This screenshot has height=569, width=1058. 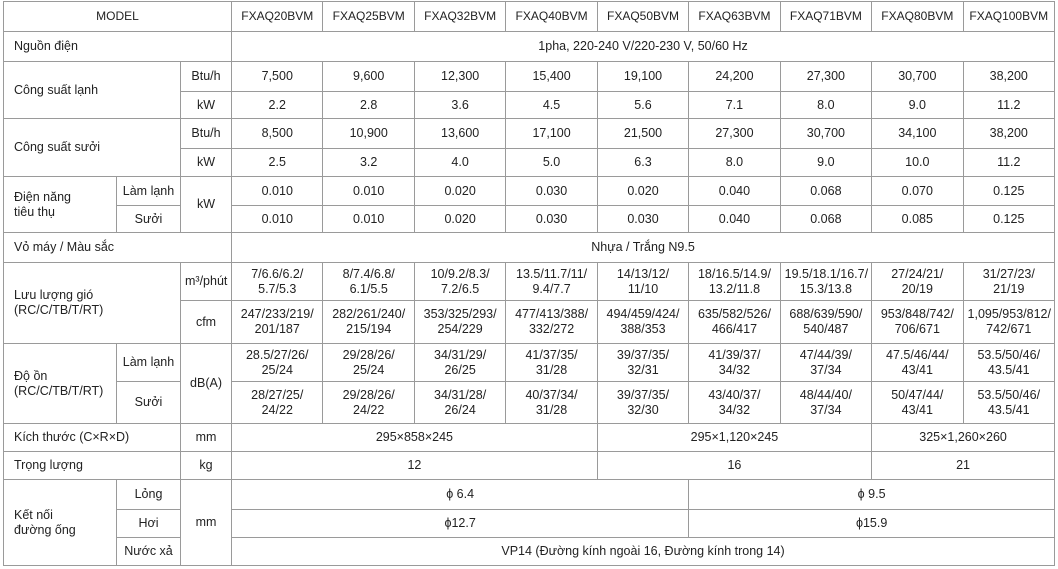 What do you see at coordinates (460, 362) in the screenshot?
I see `table-cell: 34/31/29/ 26/25` at bounding box center [460, 362].